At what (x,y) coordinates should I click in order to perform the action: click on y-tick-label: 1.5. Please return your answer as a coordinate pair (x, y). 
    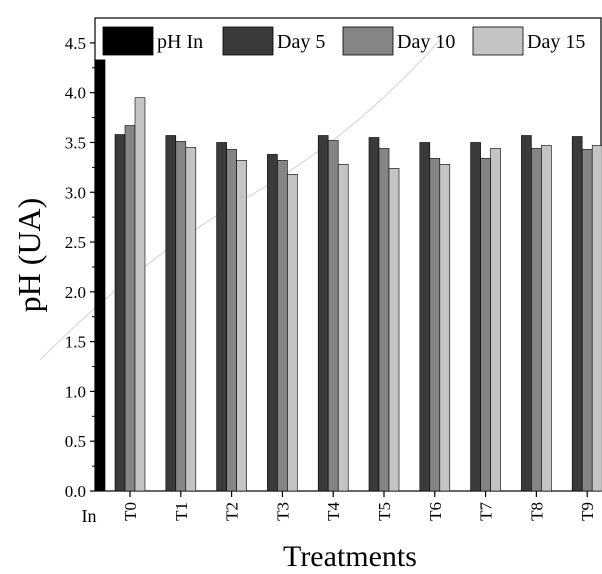
    Looking at the image, I should click on (75, 342).